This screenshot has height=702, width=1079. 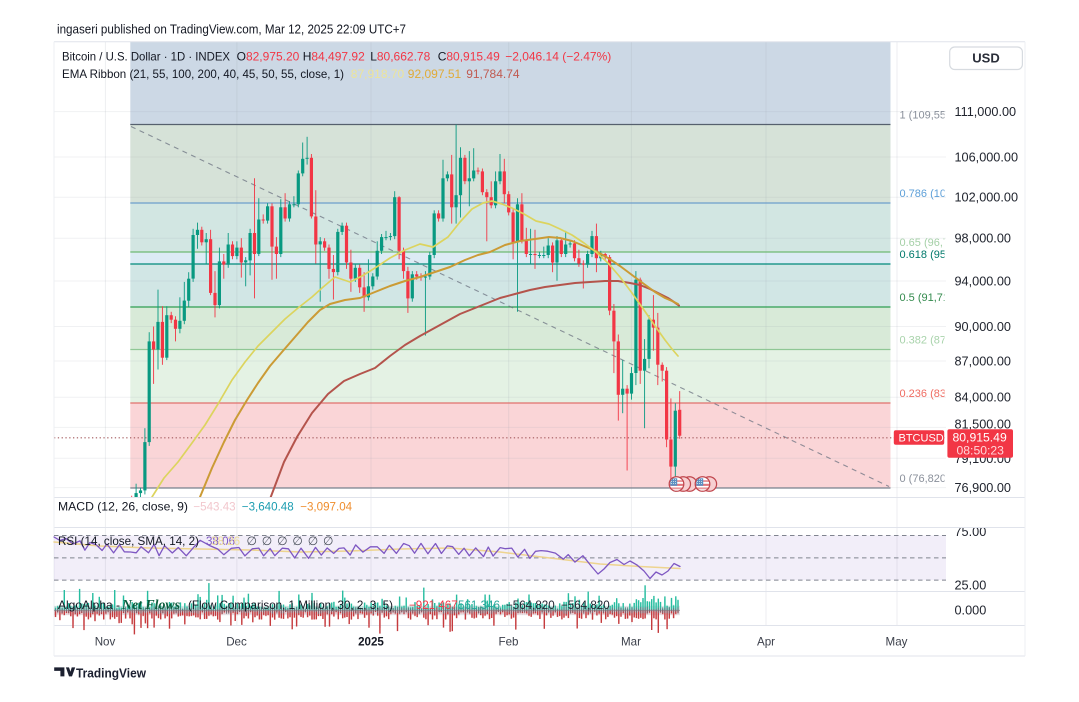 What do you see at coordinates (509, 642) in the screenshot?
I see `svg-text: Feb` at bounding box center [509, 642].